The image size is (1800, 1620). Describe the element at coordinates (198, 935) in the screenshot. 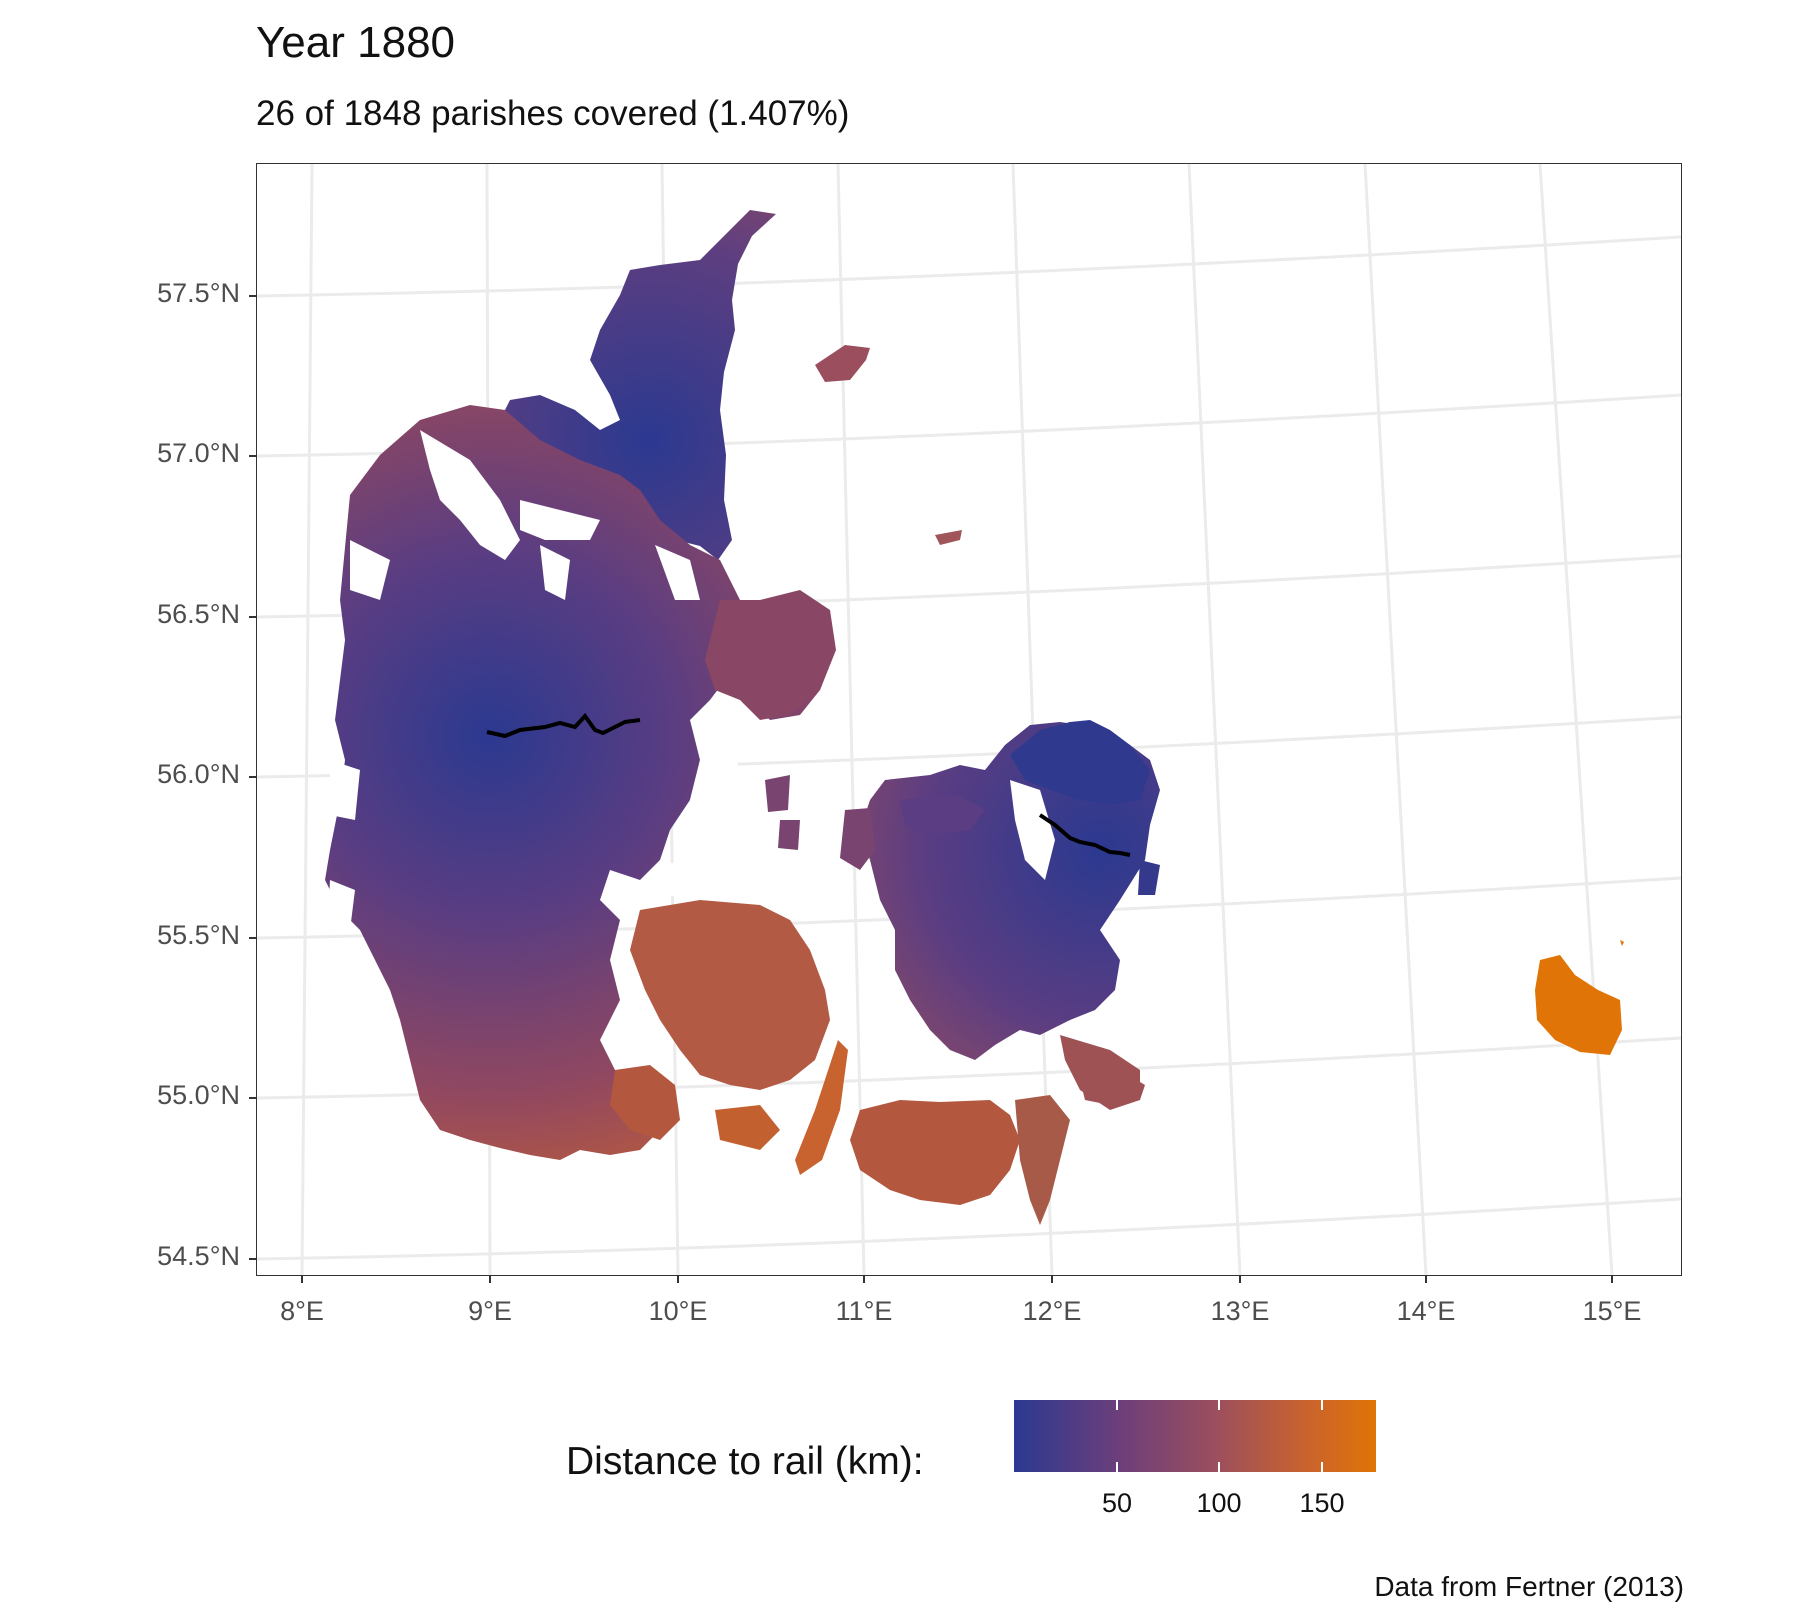

I see `lat-label: 55.5°N` at that location.